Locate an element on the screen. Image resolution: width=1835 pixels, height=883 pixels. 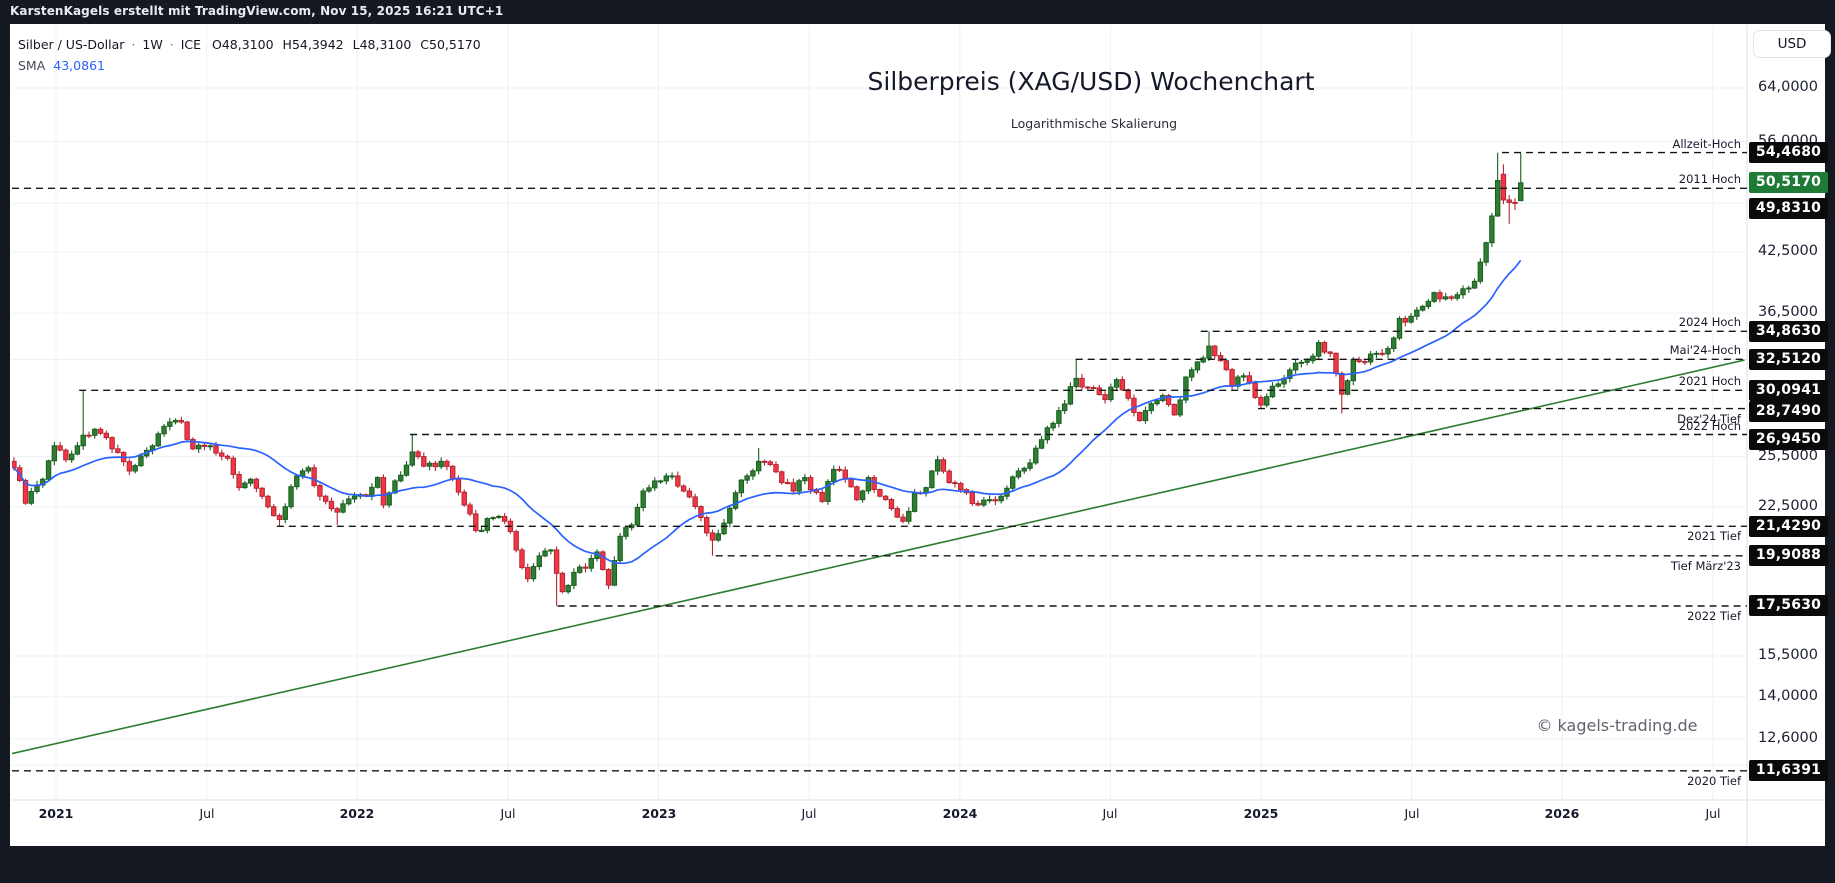
chart-title: Silberpreis (XAG/USD) Wochenchart is located at coordinates (1091, 81).